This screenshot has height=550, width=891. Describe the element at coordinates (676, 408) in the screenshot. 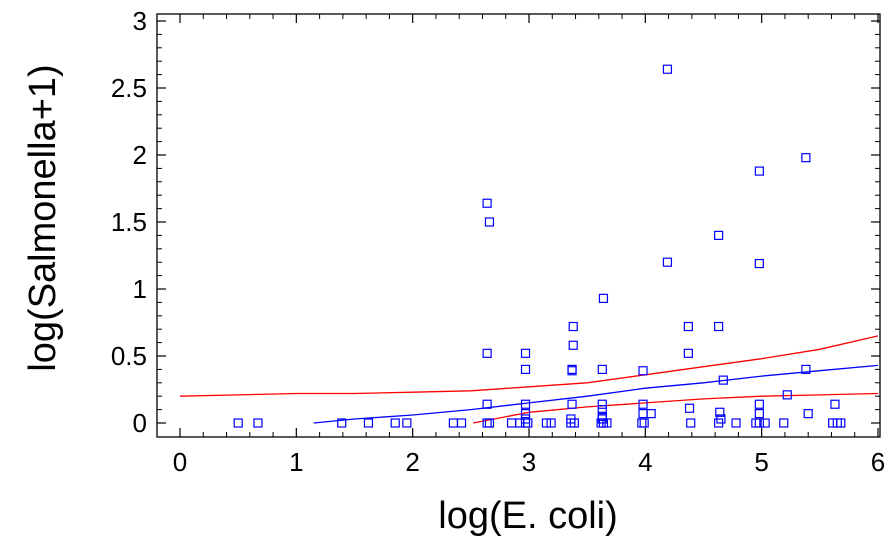

I see `lower-limit-line` at that location.